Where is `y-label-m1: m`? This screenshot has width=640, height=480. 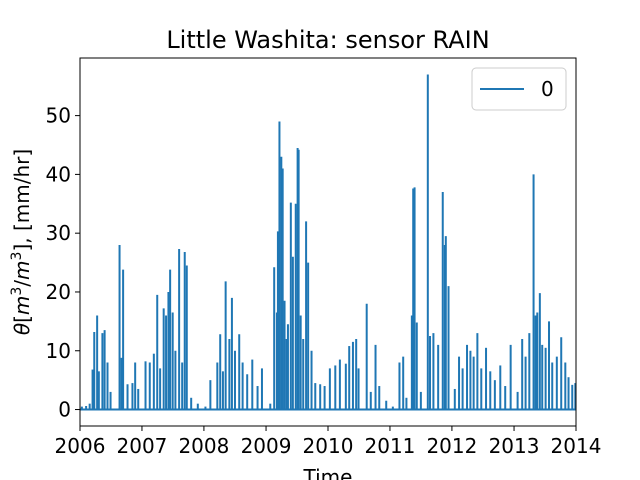 y-label-m1: m is located at coordinates (22, 305).